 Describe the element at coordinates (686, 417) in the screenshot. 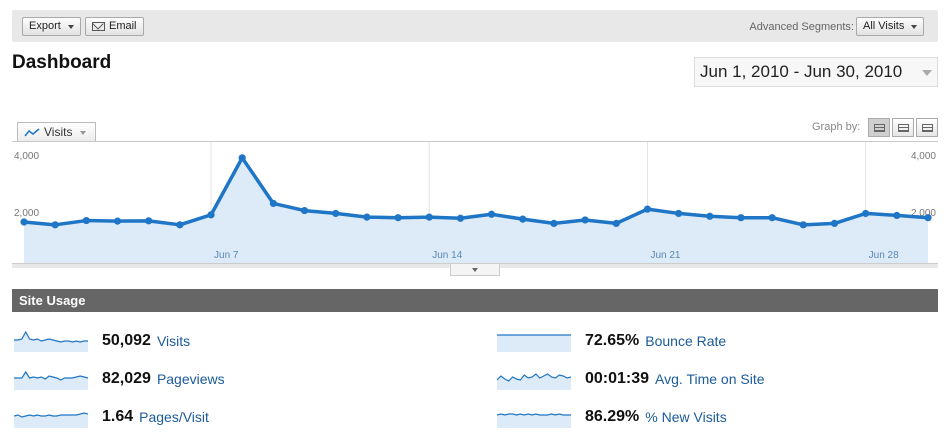

I see `new-visits-link: % New Visits` at that location.